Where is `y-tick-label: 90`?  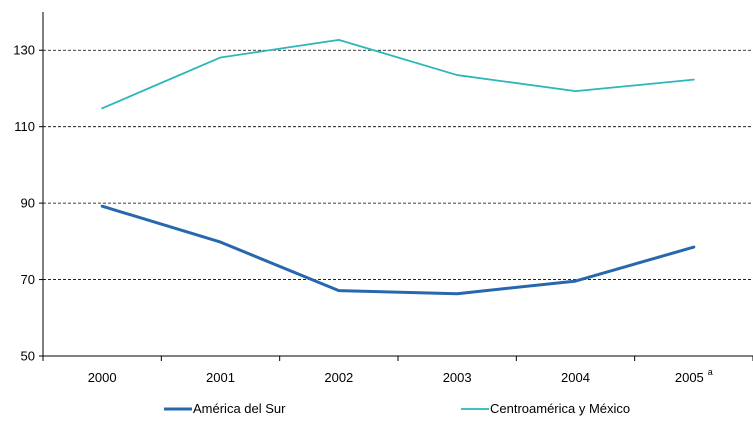 y-tick-label: 90 is located at coordinates (28, 203).